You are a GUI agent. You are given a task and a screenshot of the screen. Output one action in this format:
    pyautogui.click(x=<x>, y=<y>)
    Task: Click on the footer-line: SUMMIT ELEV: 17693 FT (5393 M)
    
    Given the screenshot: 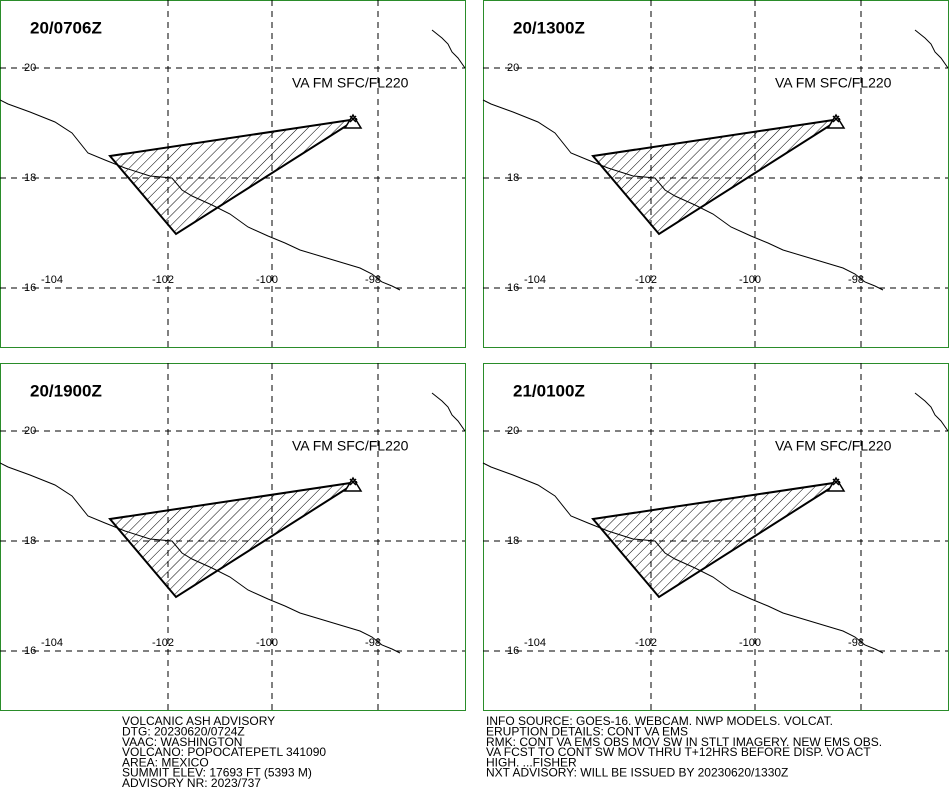 What is the action you would take?
    pyautogui.click(x=217, y=773)
    